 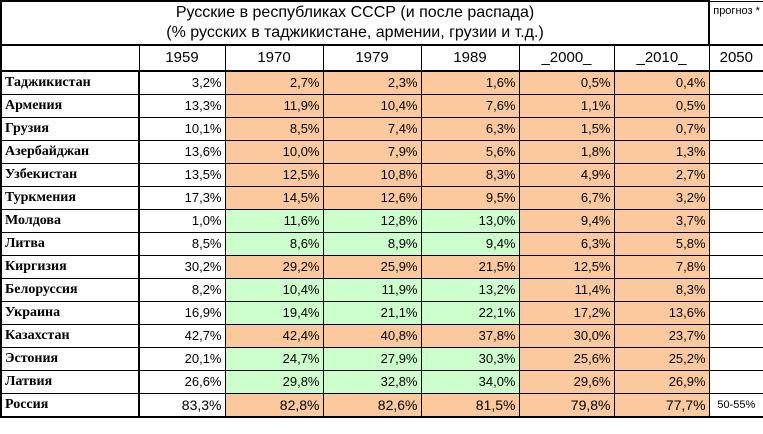 I want to click on percent-cell: 1,1%, so click(x=566, y=106).